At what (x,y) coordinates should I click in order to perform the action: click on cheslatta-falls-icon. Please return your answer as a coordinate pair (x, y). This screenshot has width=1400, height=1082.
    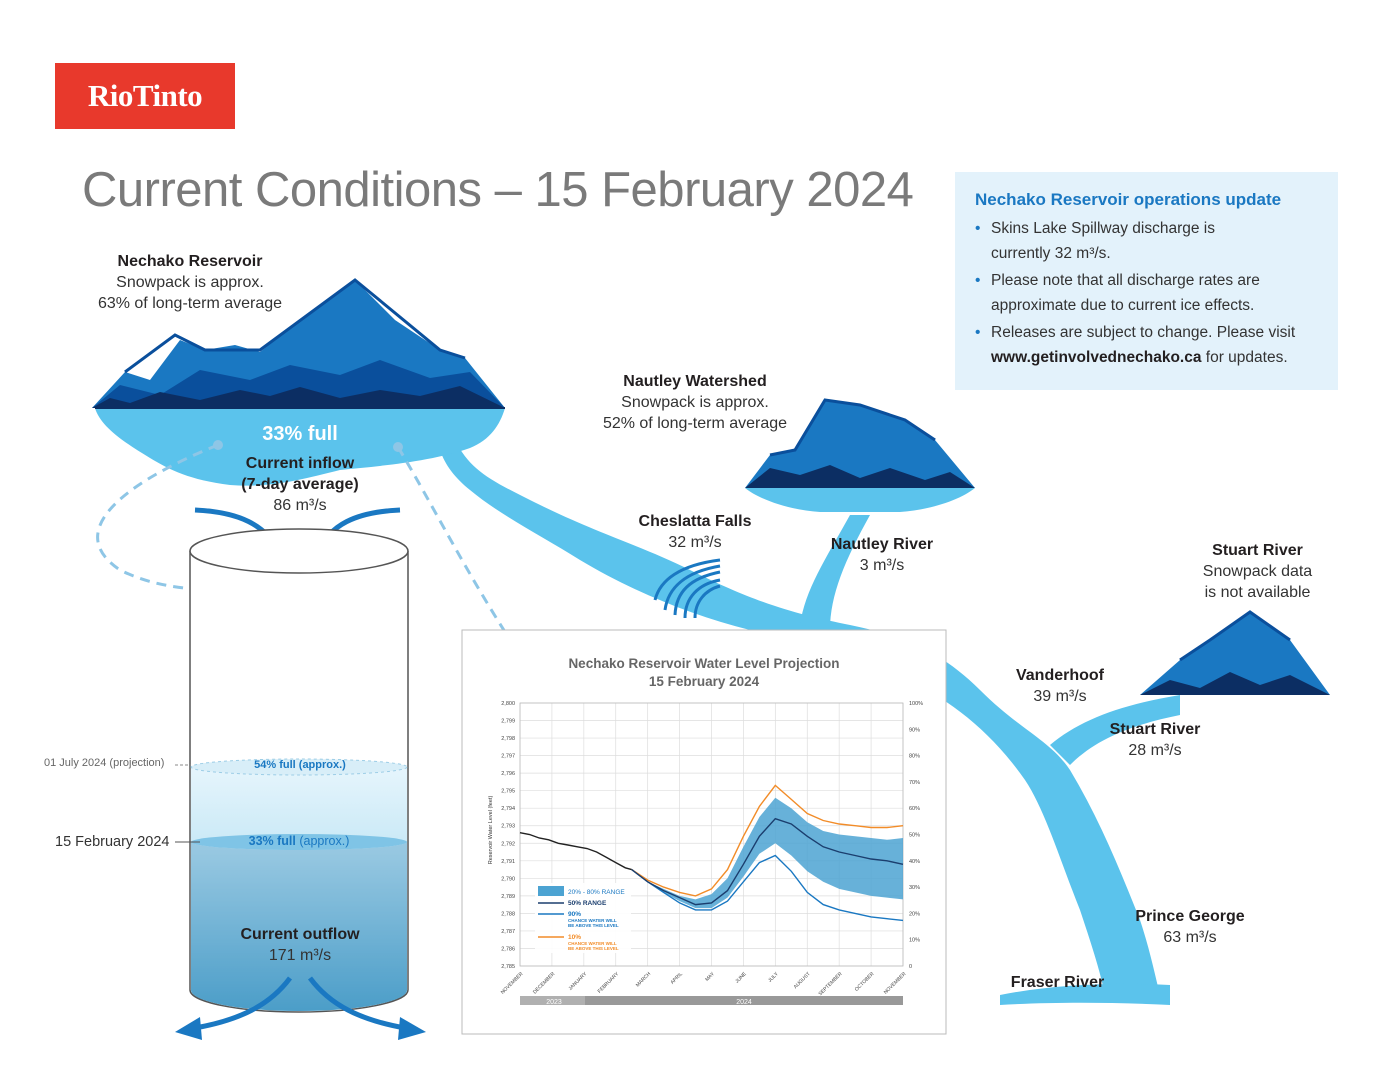
    Looking at the image, I should click on (687, 588).